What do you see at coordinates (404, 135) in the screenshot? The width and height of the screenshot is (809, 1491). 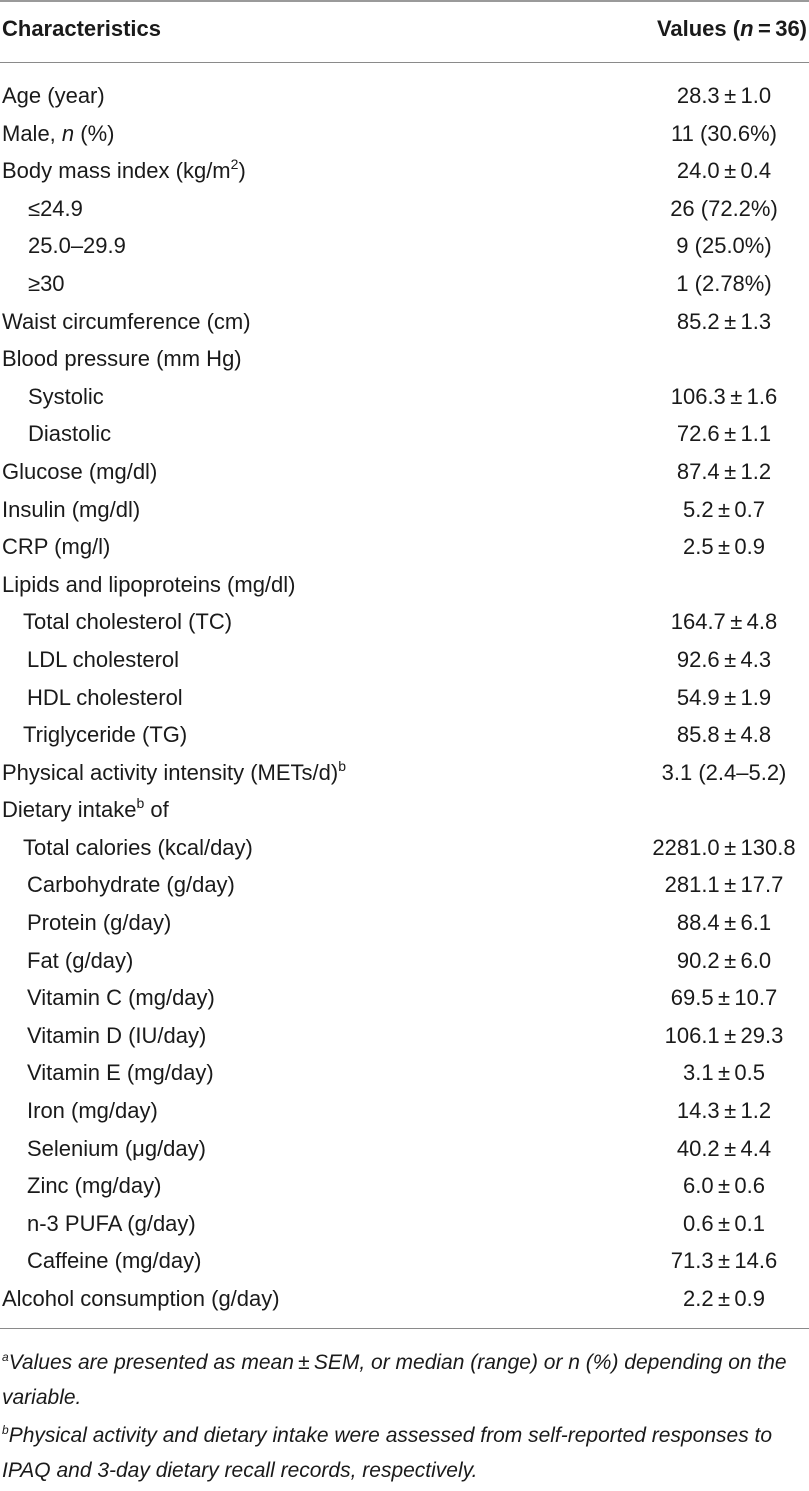 I see `table-row: Male, n (%) 11 (30.6%)` at bounding box center [404, 135].